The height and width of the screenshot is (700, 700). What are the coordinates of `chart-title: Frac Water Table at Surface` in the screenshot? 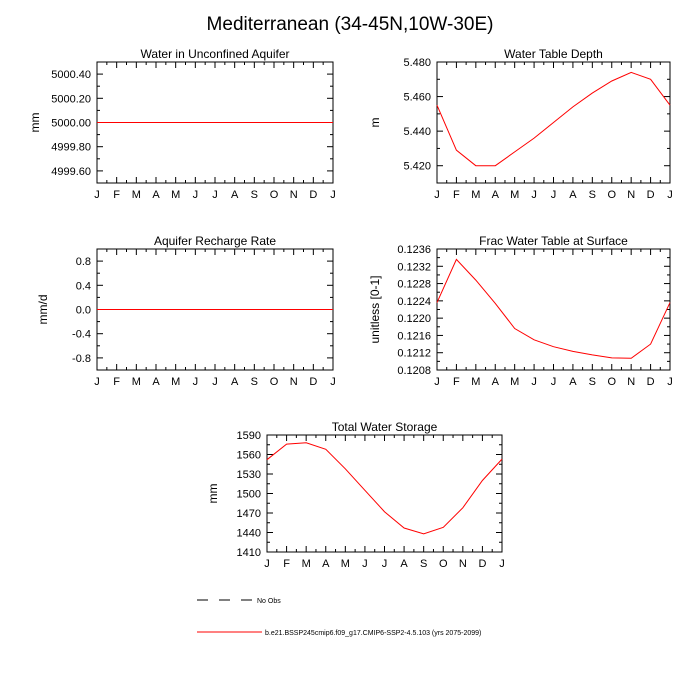 It's located at (553, 241).